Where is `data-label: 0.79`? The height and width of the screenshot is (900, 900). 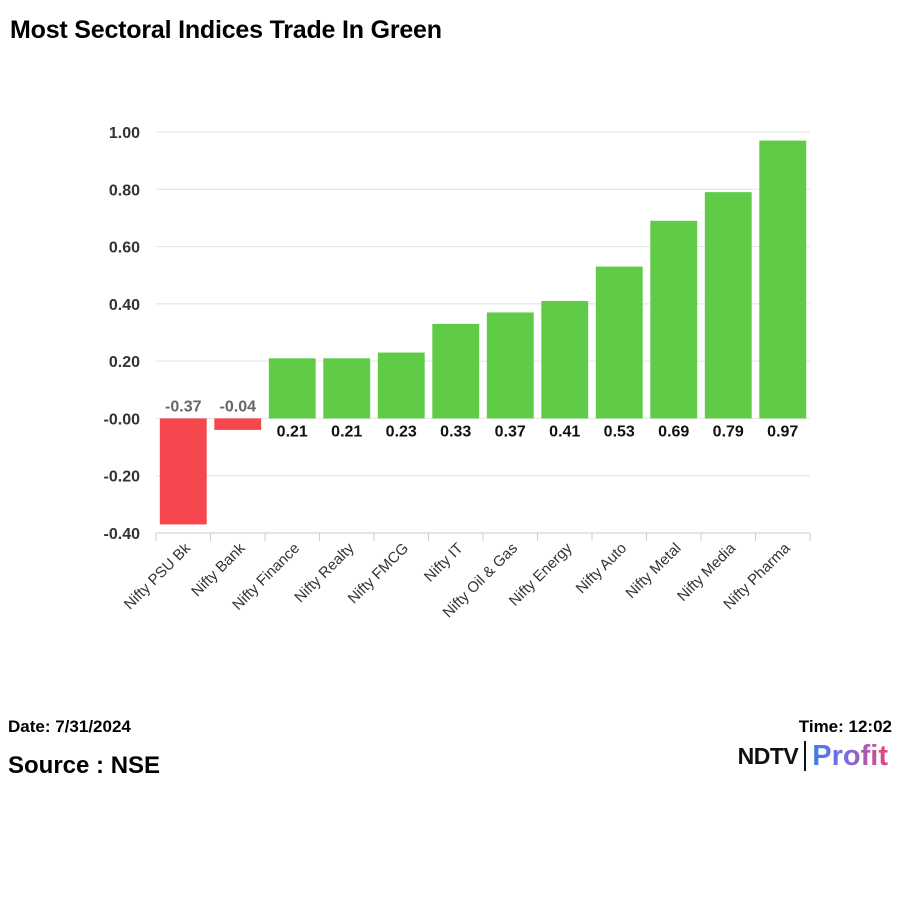
data-label: 0.79 is located at coordinates (728, 431).